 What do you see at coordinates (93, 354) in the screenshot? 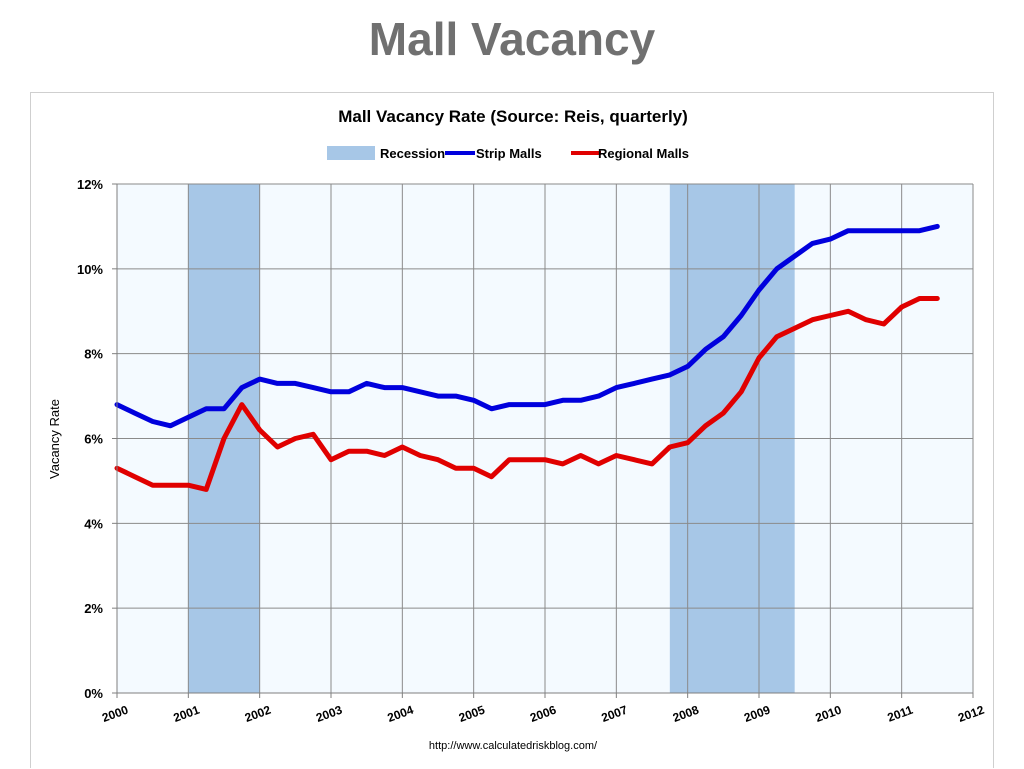
I see `y-tick-label: 8%` at bounding box center [93, 354].